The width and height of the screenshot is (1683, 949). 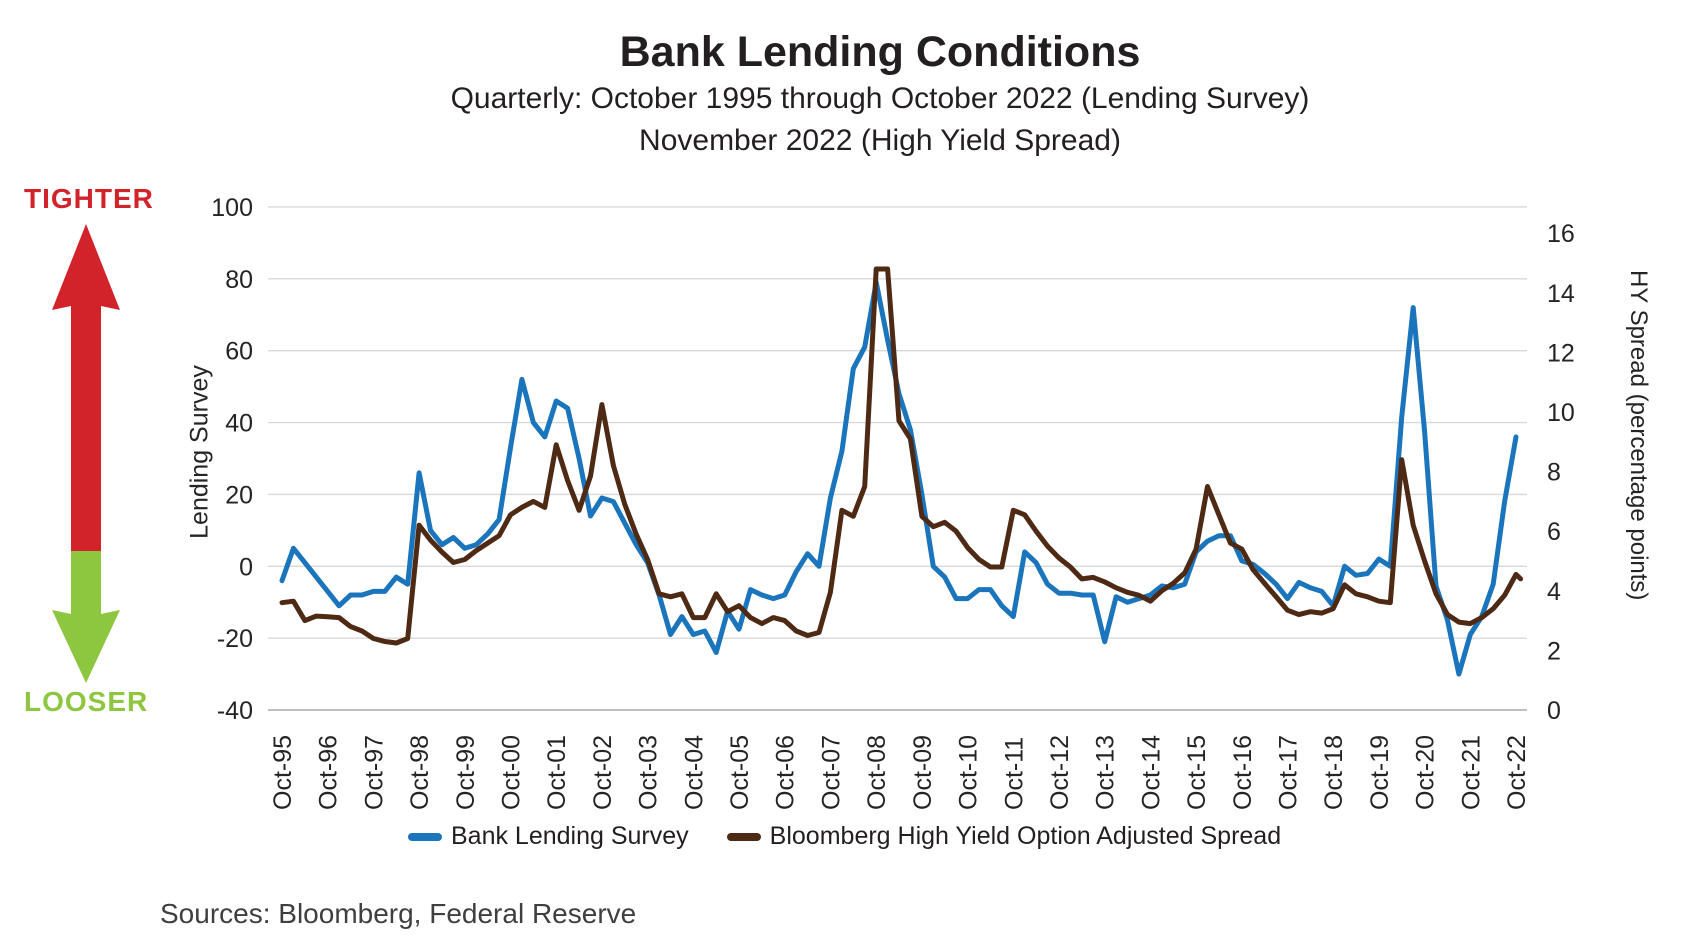 I want to click on x-axis-tick: Oct-14, so click(x=1151, y=772).